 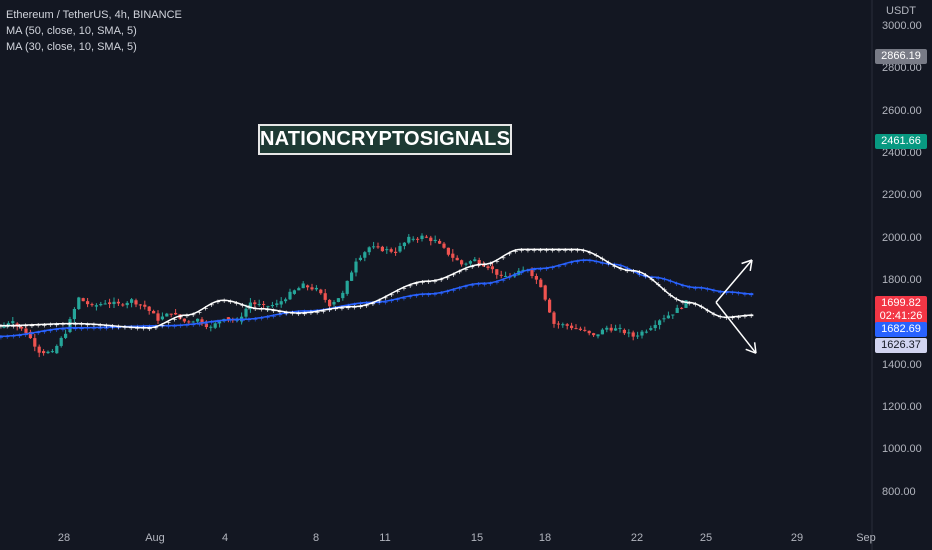 What do you see at coordinates (736, 306) in the screenshot?
I see `projection-arrows` at bounding box center [736, 306].